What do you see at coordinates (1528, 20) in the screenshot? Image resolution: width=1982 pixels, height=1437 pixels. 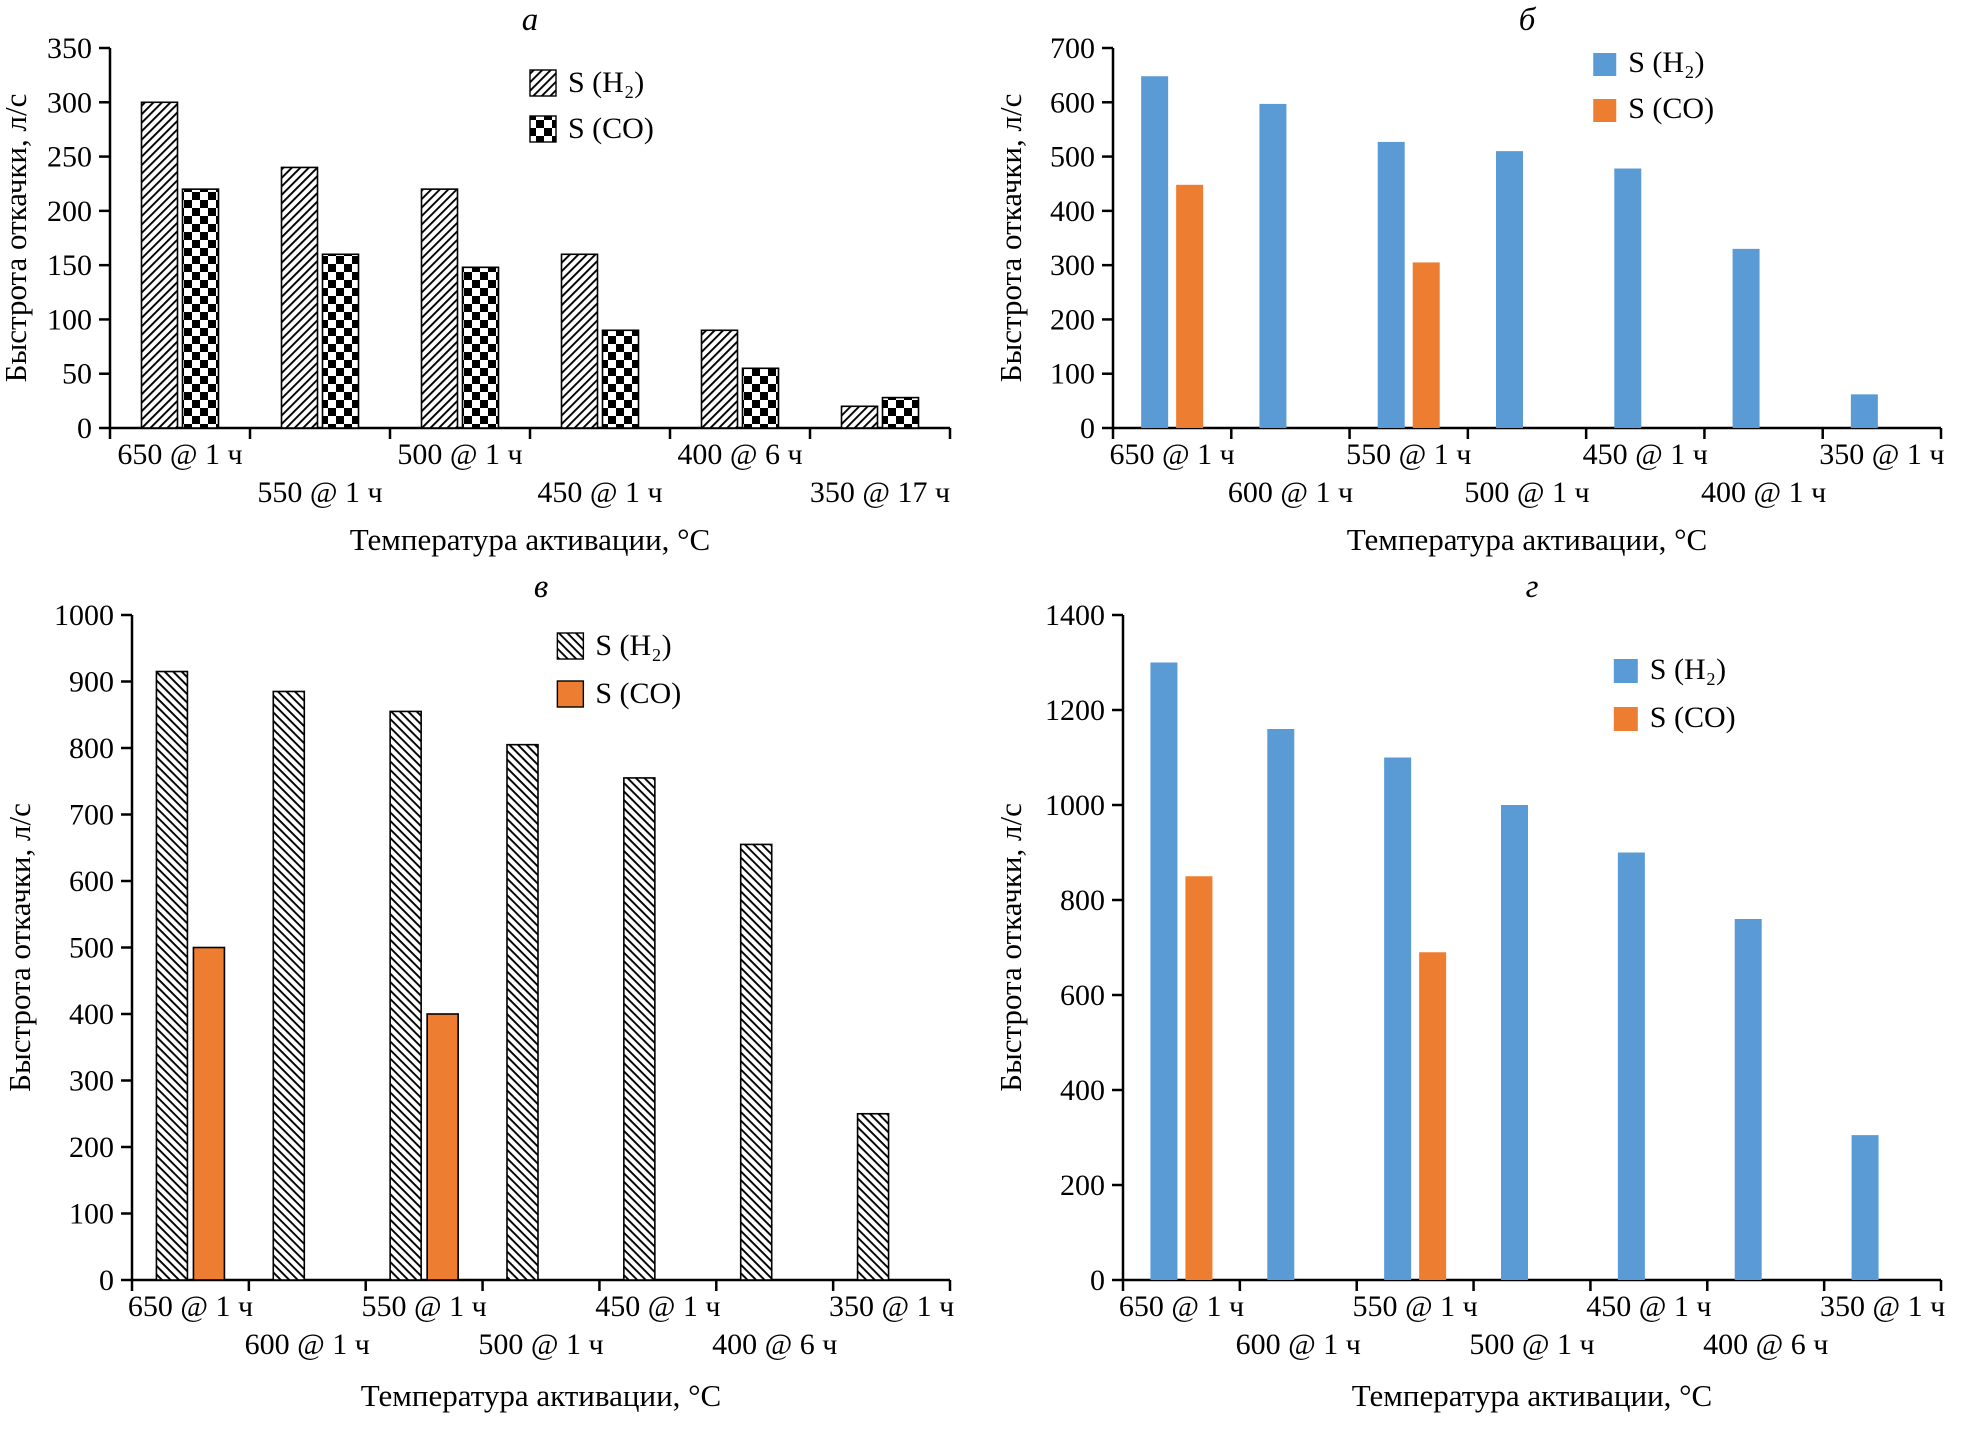 I see `chart-title: б` at bounding box center [1528, 20].